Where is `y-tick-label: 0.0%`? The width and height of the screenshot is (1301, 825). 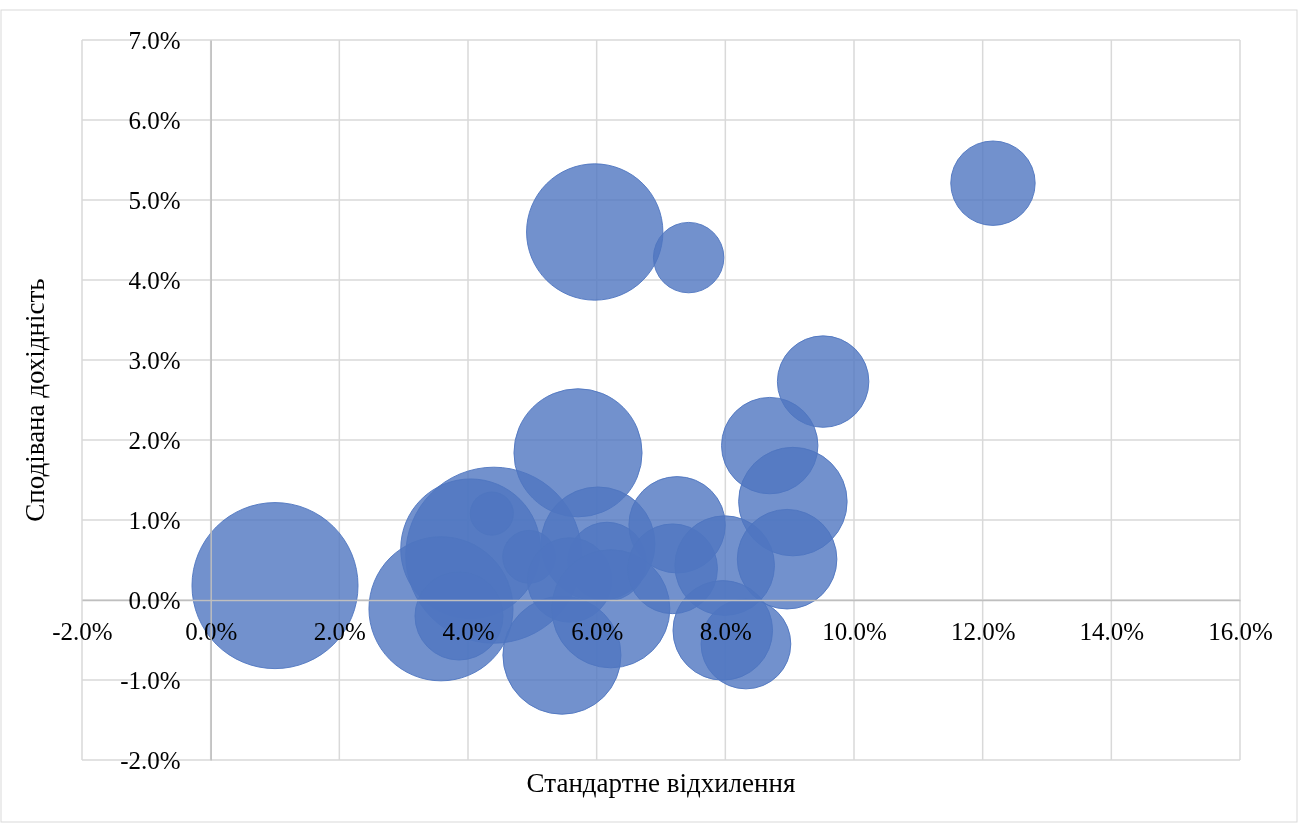 y-tick-label: 0.0% is located at coordinates (154, 600).